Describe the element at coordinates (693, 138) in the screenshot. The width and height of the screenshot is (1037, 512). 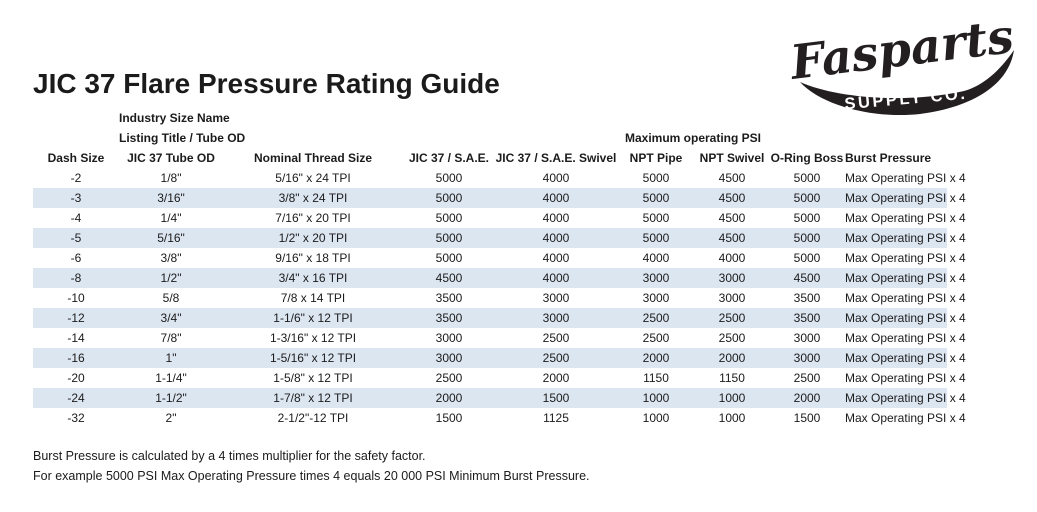
I see `maximum-operating-psi-header: Maximum operating PSI` at that location.